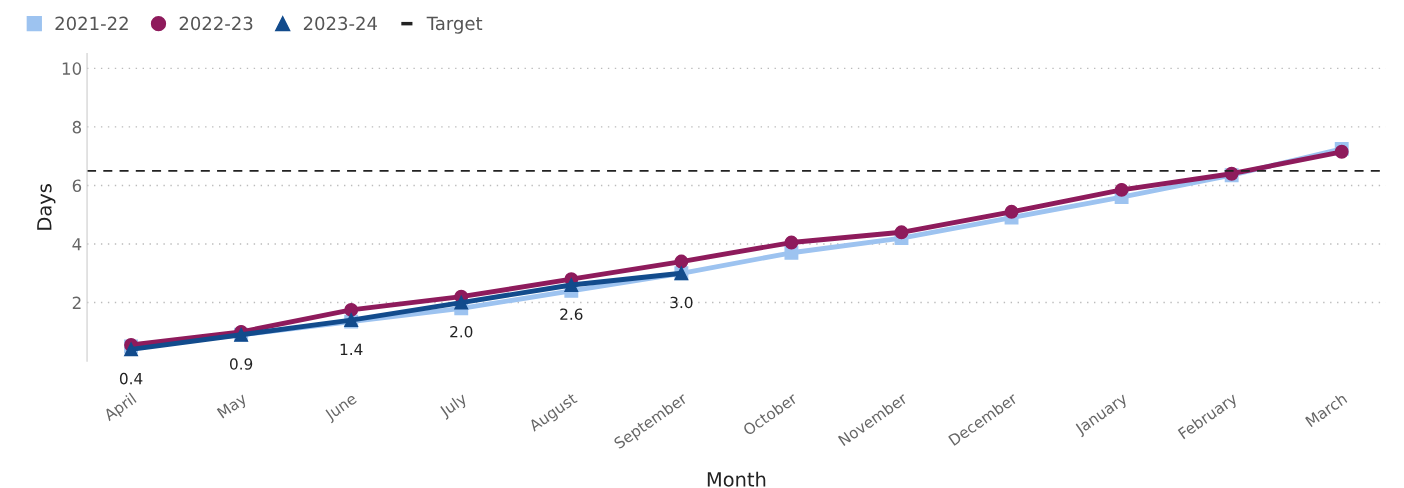  What do you see at coordinates (77, 244) in the screenshot?
I see `y-tick-label: 4` at bounding box center [77, 244].